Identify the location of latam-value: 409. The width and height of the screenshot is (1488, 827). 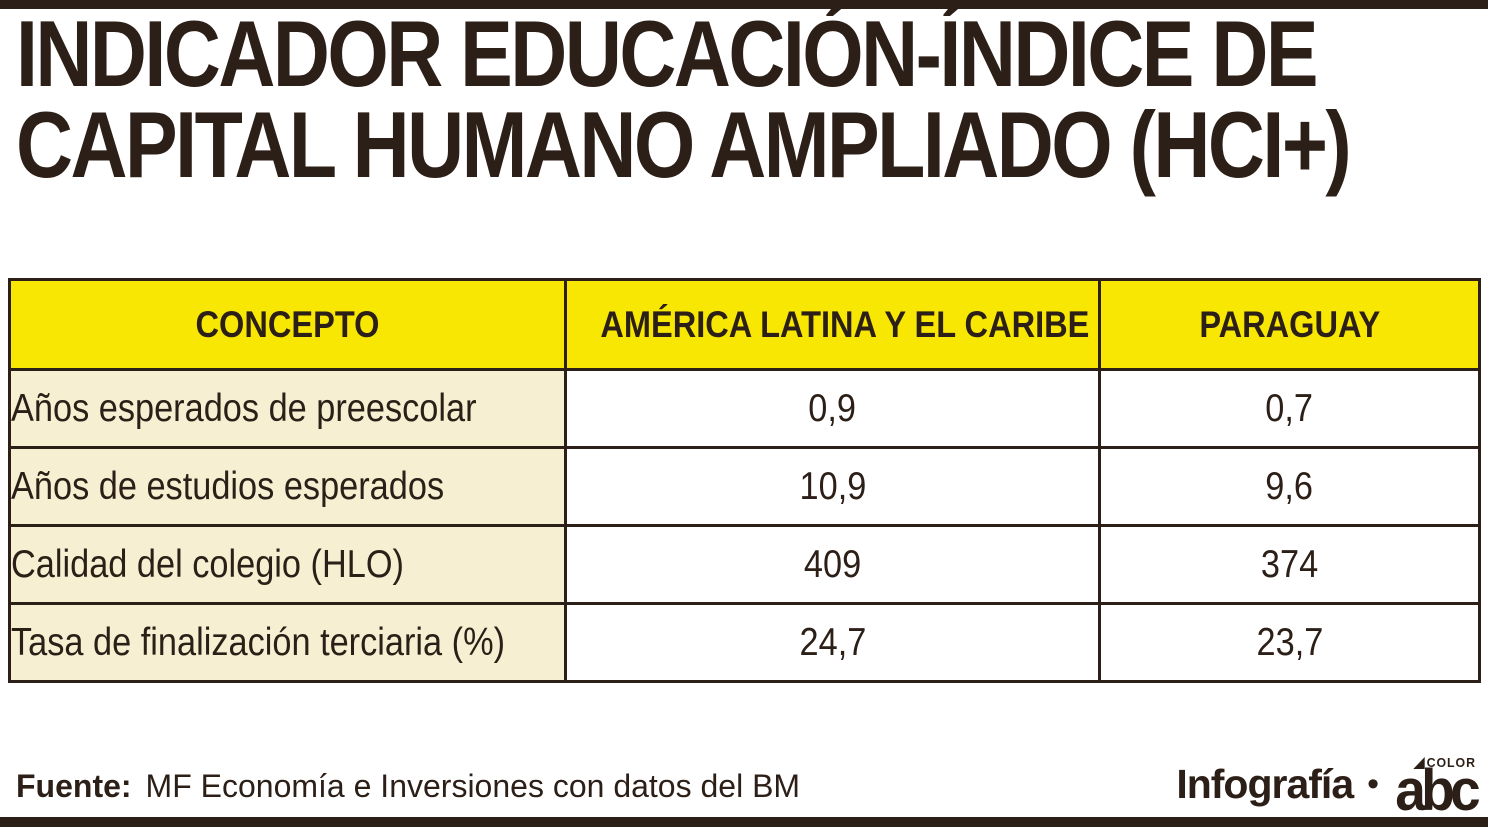
(832, 564).